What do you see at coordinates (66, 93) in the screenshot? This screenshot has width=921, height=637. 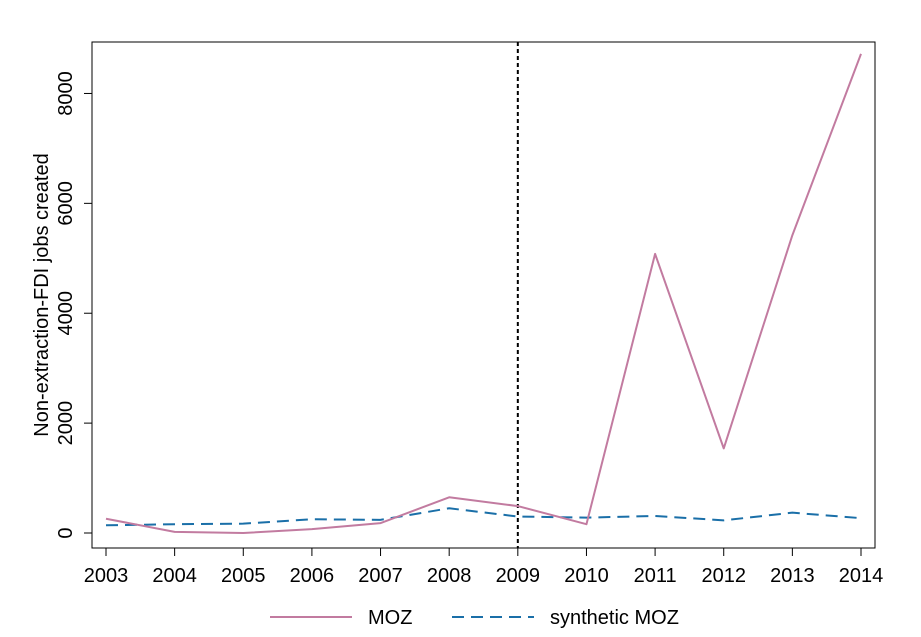 I see `y-tick-label: 8000` at bounding box center [66, 93].